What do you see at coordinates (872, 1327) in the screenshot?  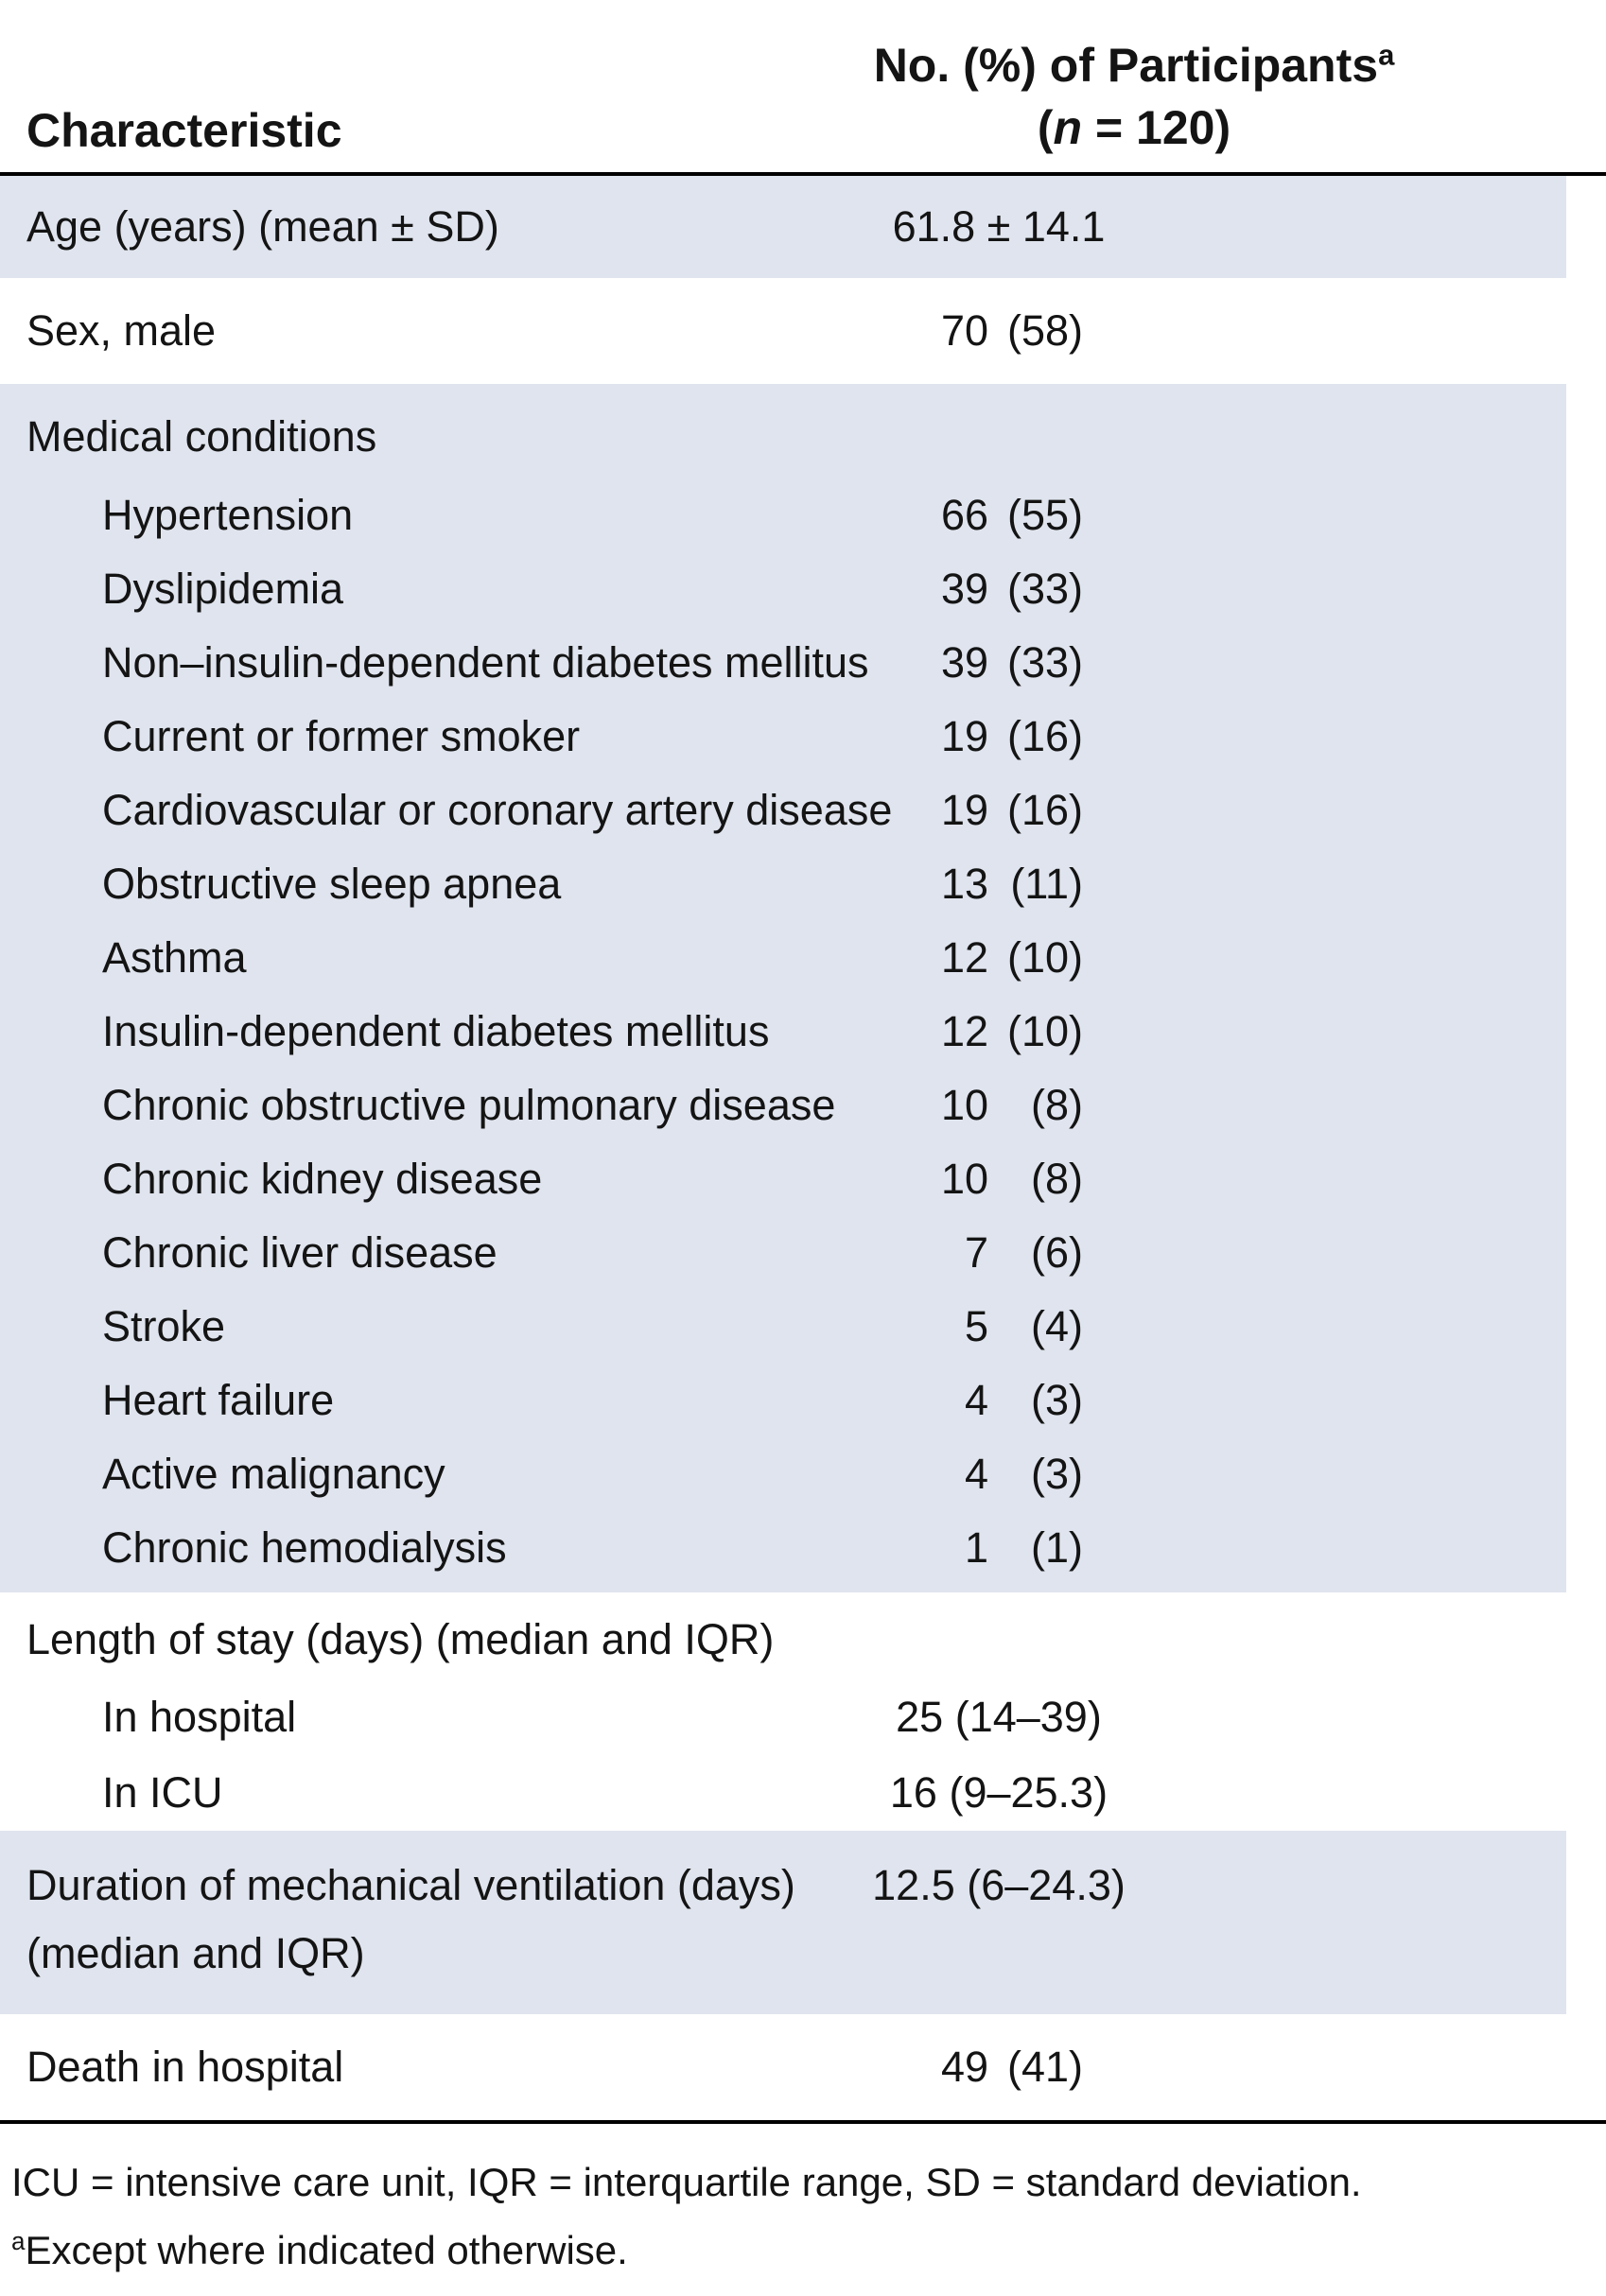 I see `row-value: 5 (4)` at bounding box center [872, 1327].